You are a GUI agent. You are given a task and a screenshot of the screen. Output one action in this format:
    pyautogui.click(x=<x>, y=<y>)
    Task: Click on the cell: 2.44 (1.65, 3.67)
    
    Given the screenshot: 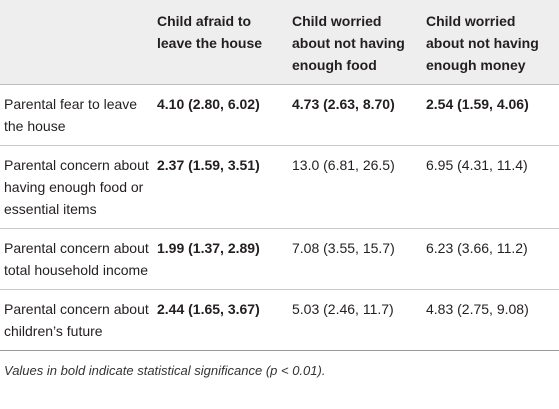 What is the action you would take?
    pyautogui.click(x=220, y=320)
    